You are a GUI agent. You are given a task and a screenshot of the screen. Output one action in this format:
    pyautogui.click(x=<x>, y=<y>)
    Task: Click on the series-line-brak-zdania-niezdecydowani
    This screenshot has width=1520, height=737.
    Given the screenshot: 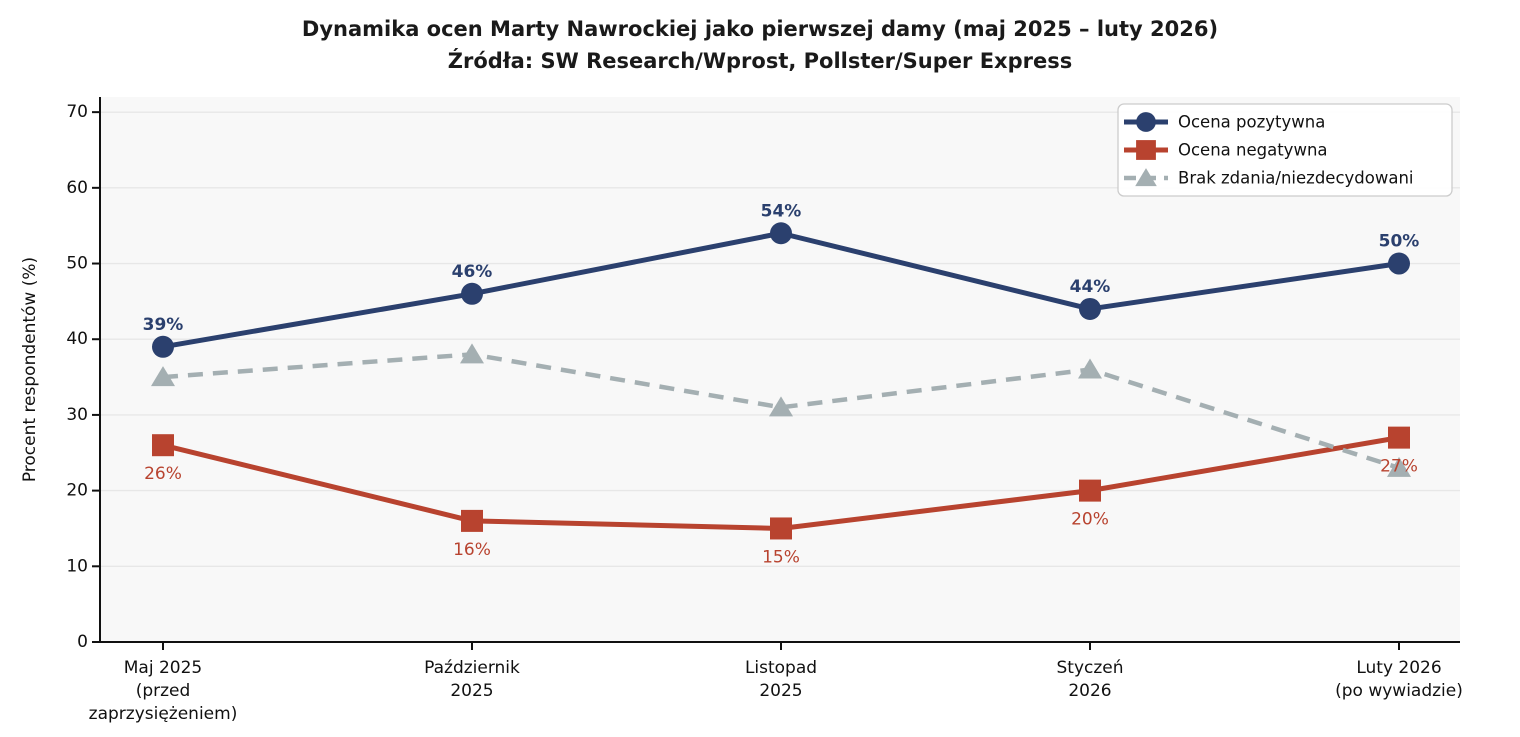 What is the action you would take?
    pyautogui.click(x=781, y=411)
    